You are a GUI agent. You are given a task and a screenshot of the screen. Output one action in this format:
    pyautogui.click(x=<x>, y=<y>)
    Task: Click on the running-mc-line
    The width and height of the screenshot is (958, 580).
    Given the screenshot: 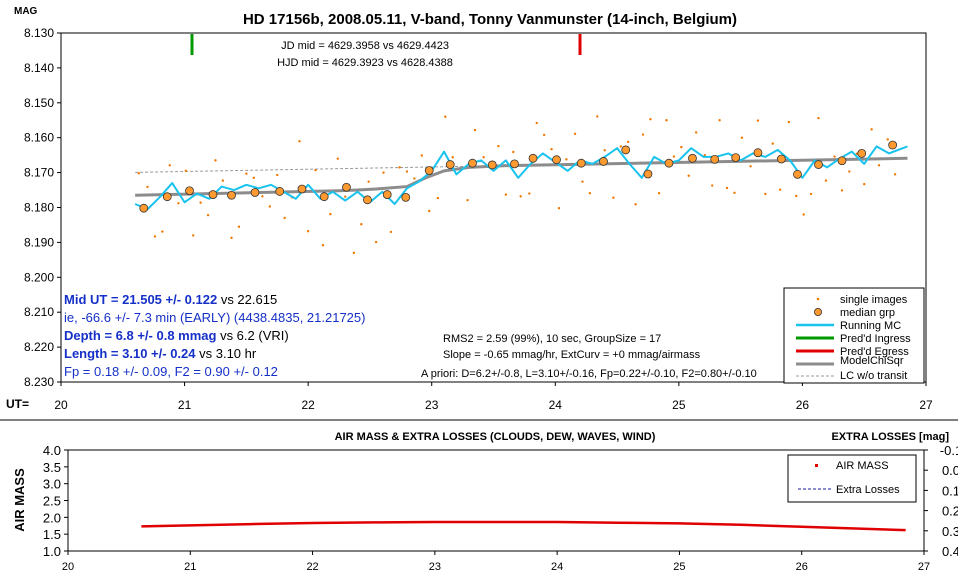 What is the action you would take?
    pyautogui.click(x=521, y=178)
    